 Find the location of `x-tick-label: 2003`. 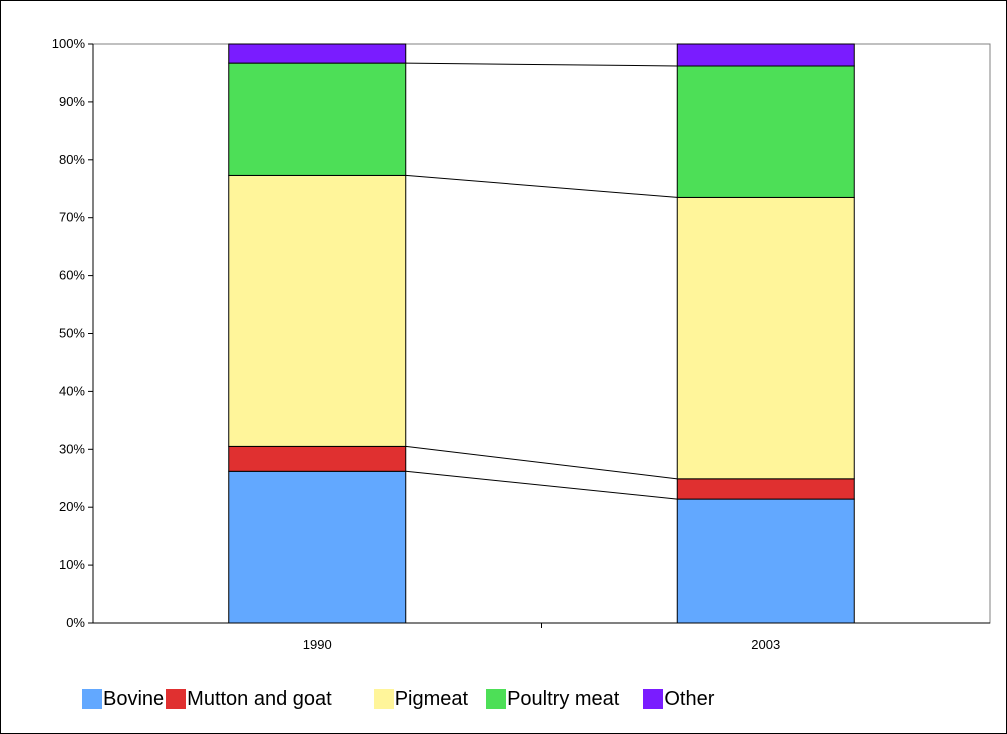

x-tick-label: 2003 is located at coordinates (765, 644).